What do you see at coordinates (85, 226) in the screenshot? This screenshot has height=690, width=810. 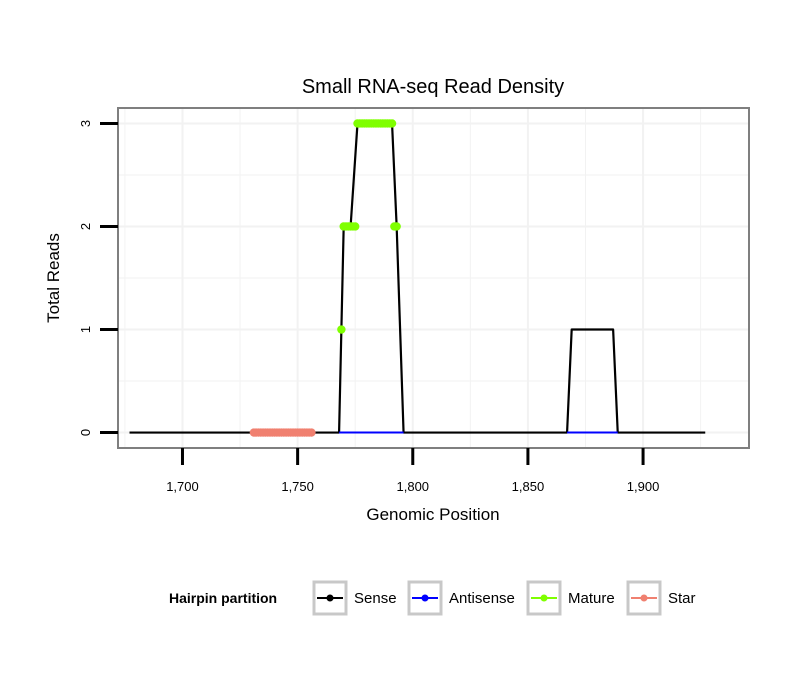 I see `y-tick-label: 2` at bounding box center [85, 226].